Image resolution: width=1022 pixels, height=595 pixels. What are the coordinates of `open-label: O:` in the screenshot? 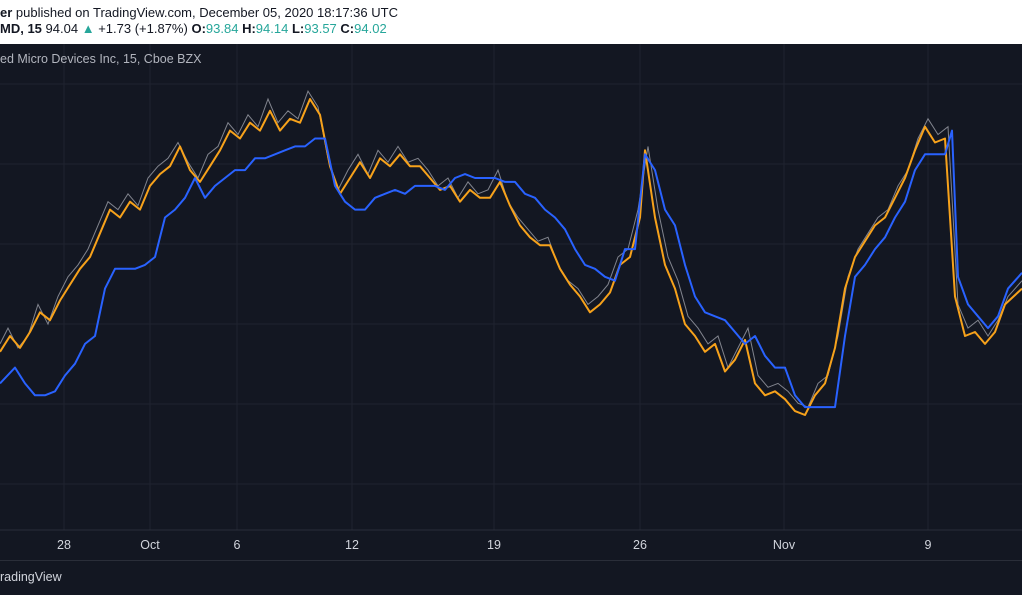 It's located at (198, 28).